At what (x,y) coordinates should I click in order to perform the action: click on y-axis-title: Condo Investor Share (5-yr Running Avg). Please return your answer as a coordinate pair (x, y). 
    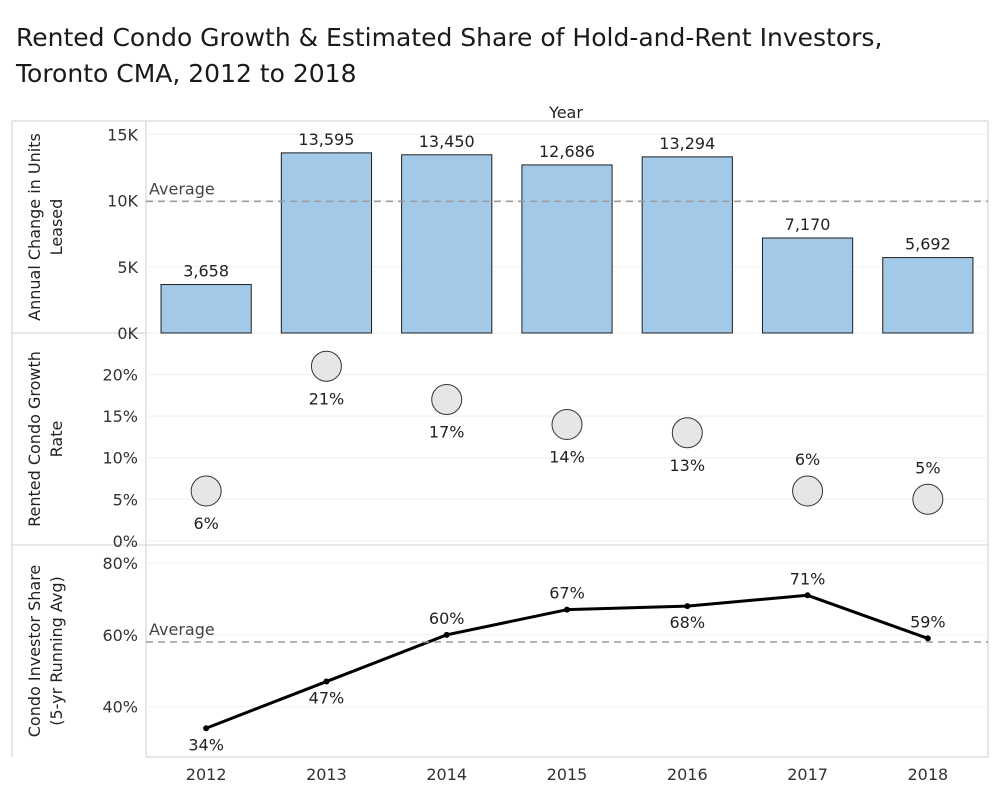
    Looking at the image, I should click on (45, 651).